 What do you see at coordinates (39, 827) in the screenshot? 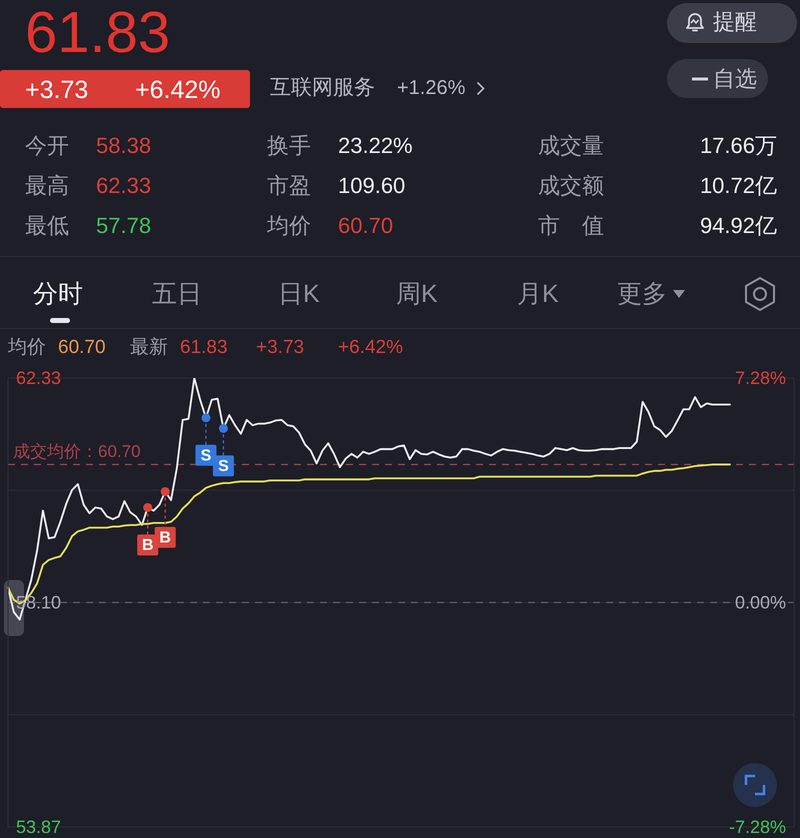
I see `y-tick-label: 53.87` at bounding box center [39, 827].